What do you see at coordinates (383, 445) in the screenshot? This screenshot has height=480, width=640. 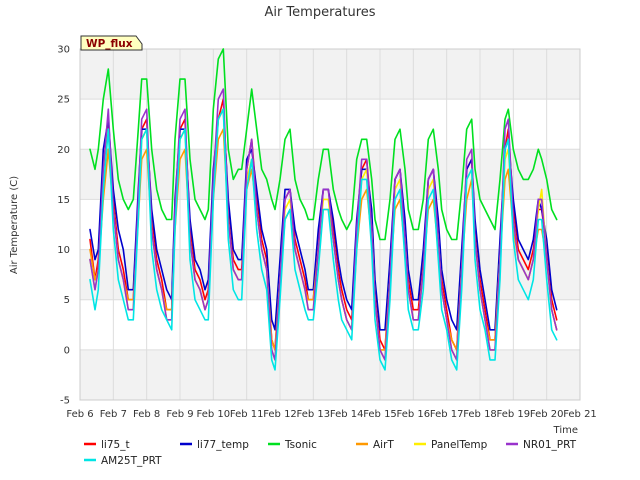 I see `legend-label: AirT` at bounding box center [383, 445].